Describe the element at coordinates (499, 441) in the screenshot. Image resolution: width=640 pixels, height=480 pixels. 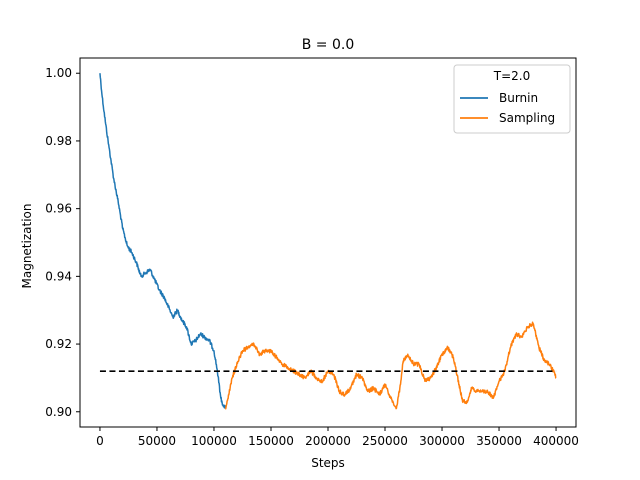
I see `x-tick-label: 350000` at that location.